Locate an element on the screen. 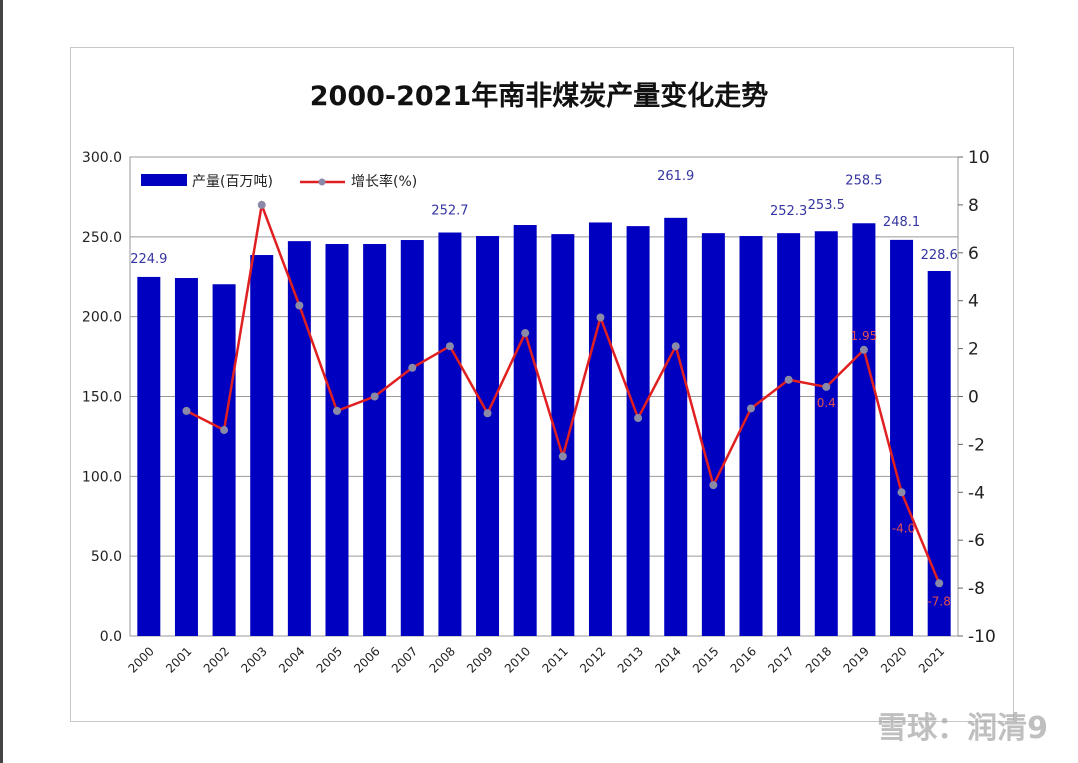 The width and height of the screenshot is (1078, 763). y-right-tick-label: -8 is located at coordinates (976, 589).